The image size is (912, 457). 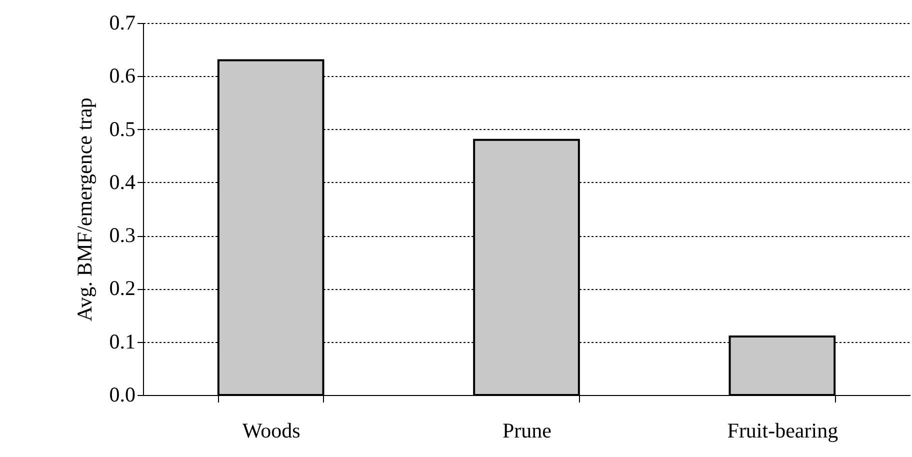 I want to click on y-axis-title: Avg. BMF/emergence trap, so click(x=84, y=210).